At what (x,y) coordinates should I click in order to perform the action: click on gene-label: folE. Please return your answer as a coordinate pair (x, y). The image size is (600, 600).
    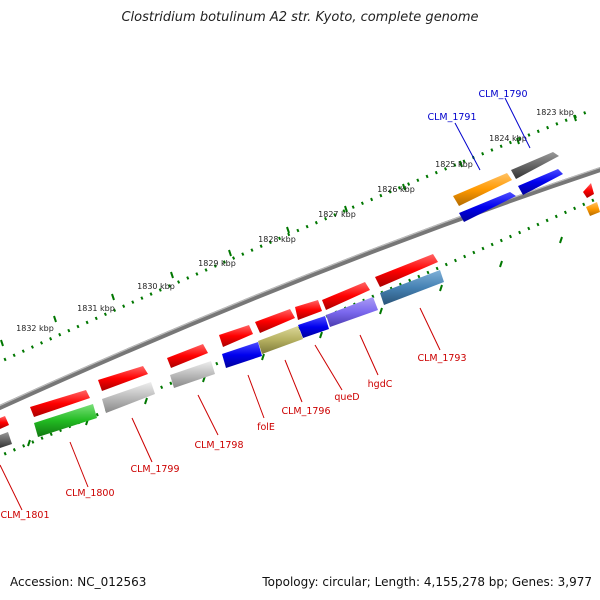
    Looking at the image, I should click on (266, 427).